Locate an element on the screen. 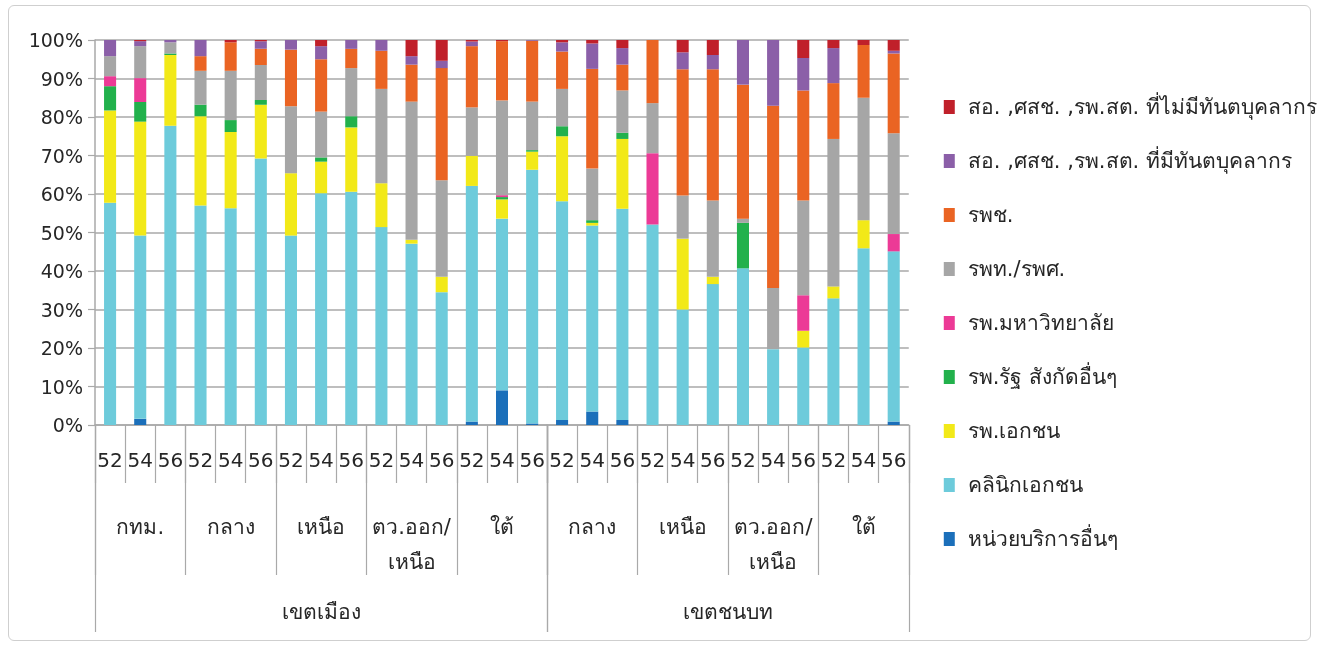 Image resolution: width=1321 pixels, height=646 pixels. y-tick-label: 50% is located at coordinates (61, 232).